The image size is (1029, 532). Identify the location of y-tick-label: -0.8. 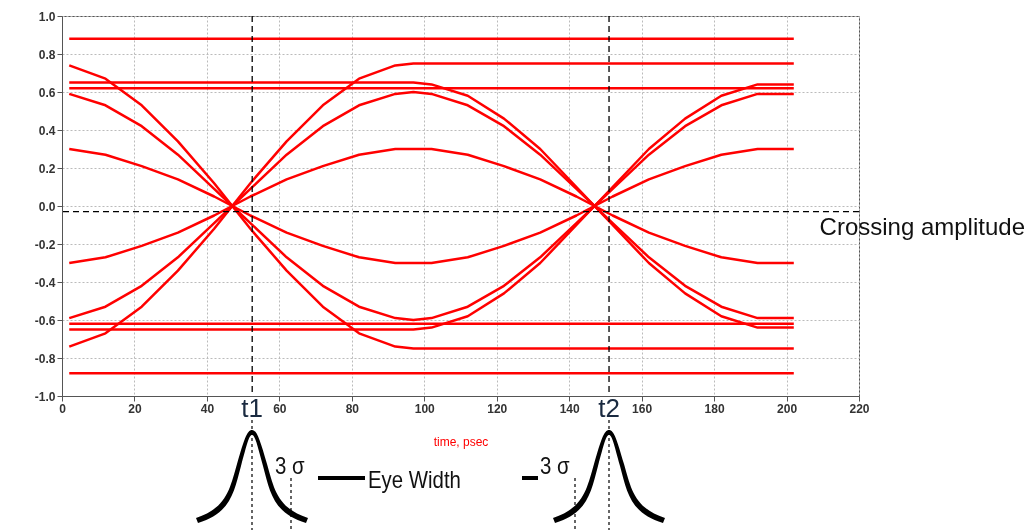
(45, 358).